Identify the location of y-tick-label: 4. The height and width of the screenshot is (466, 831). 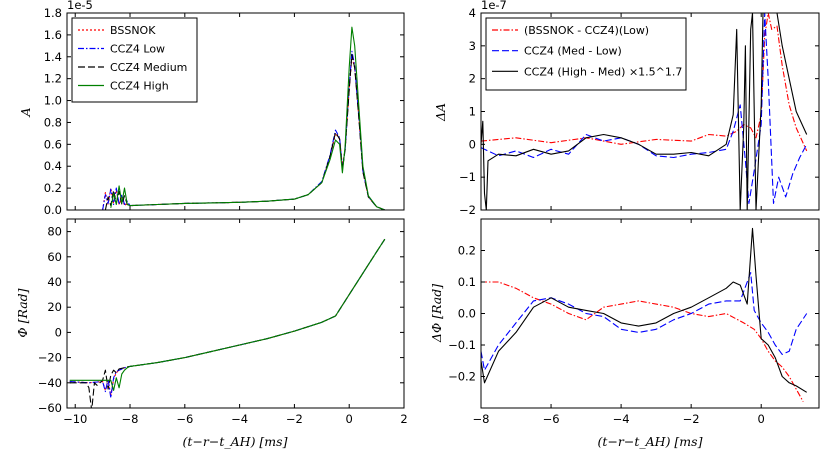
(472, 13).